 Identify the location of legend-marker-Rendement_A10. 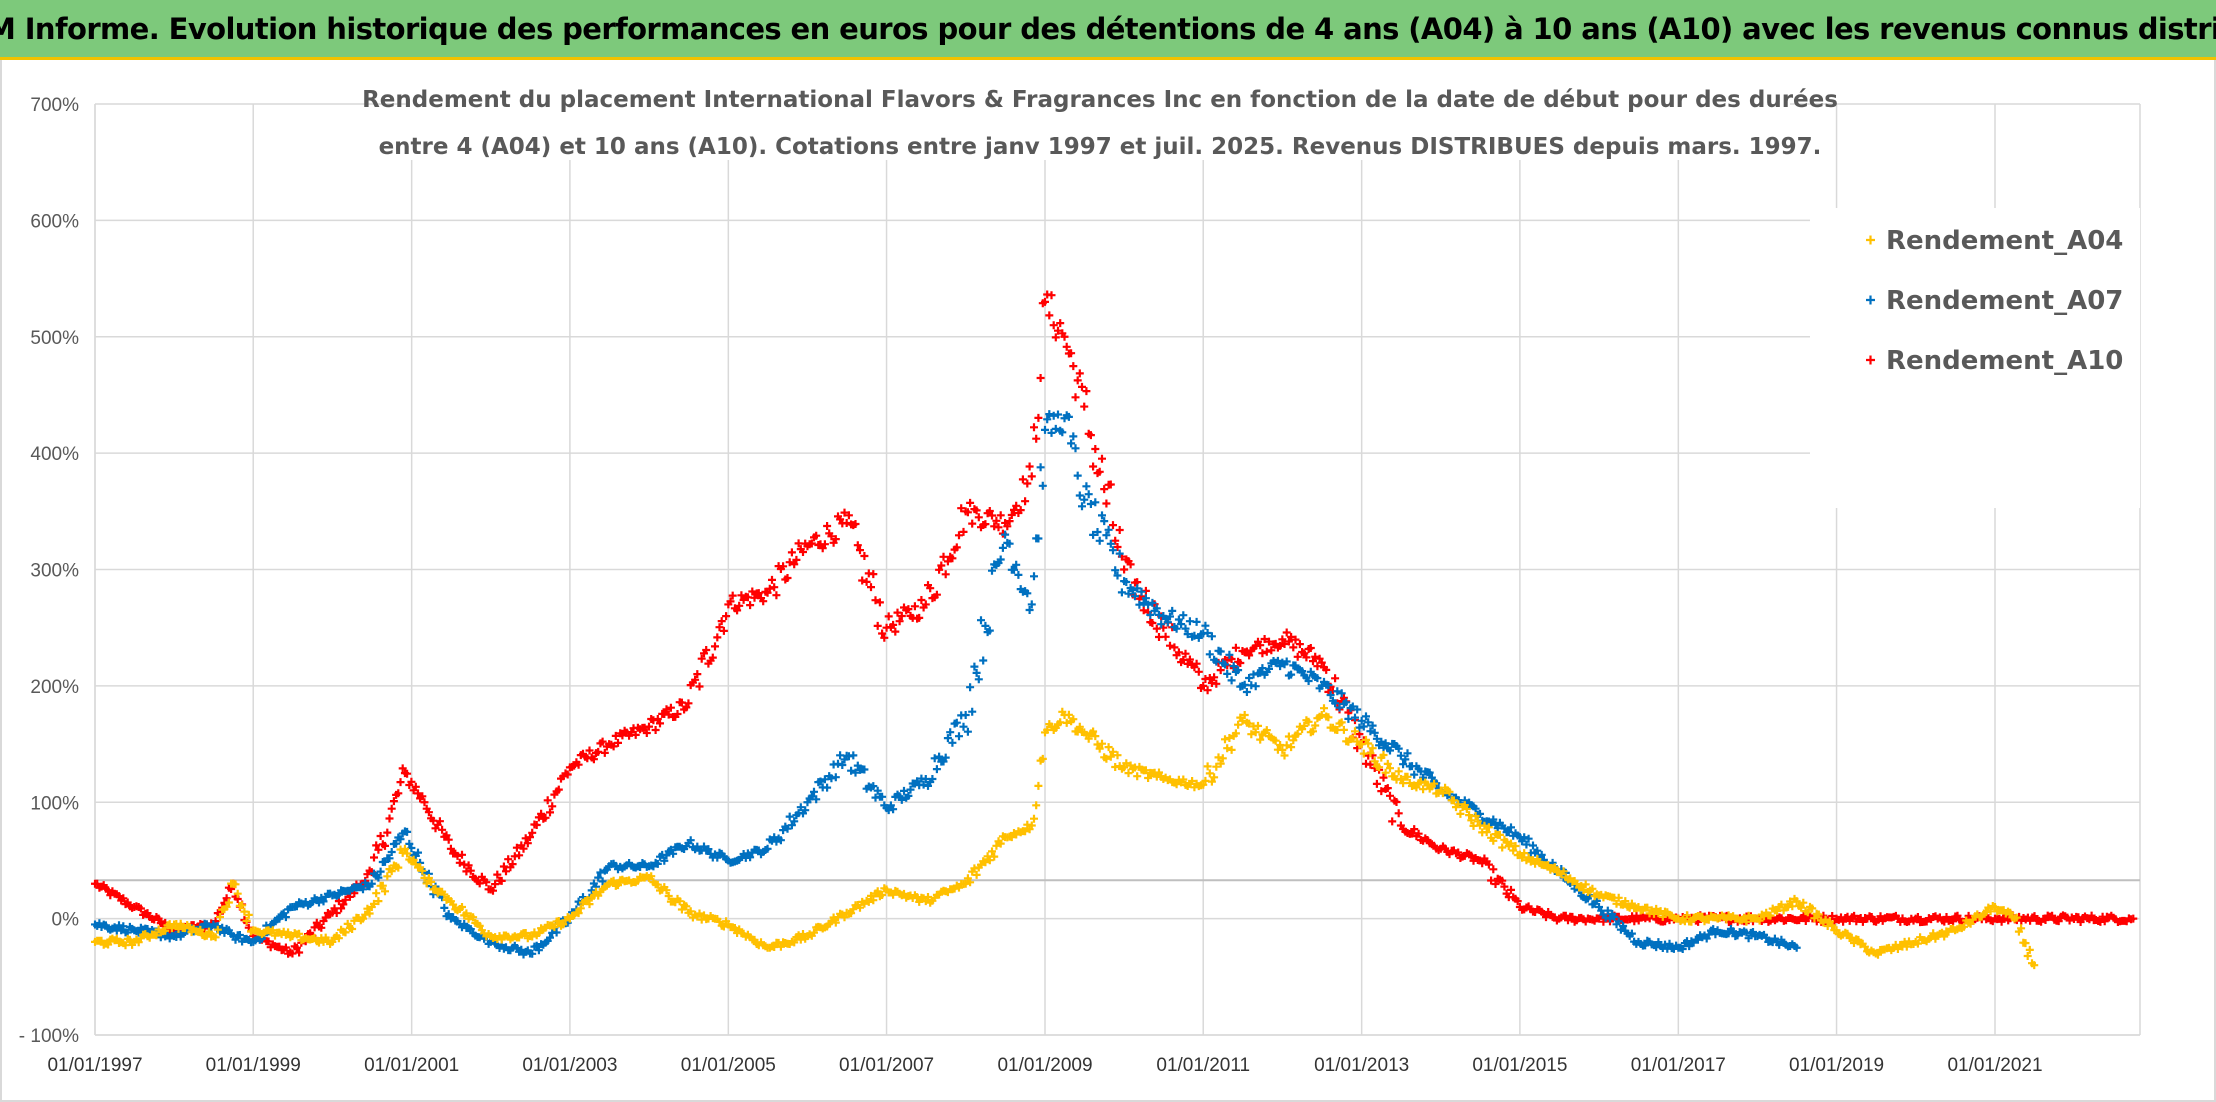
(1870, 360).